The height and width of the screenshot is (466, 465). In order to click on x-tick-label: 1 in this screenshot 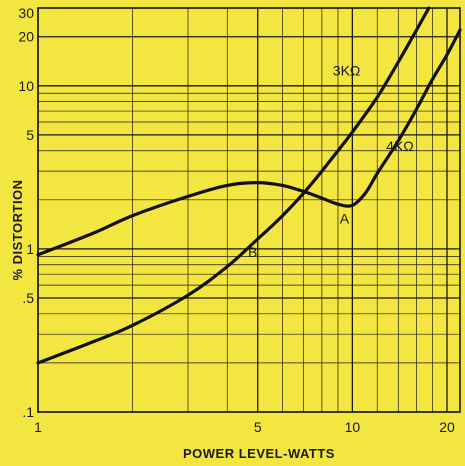, I will do `click(38, 427)`.